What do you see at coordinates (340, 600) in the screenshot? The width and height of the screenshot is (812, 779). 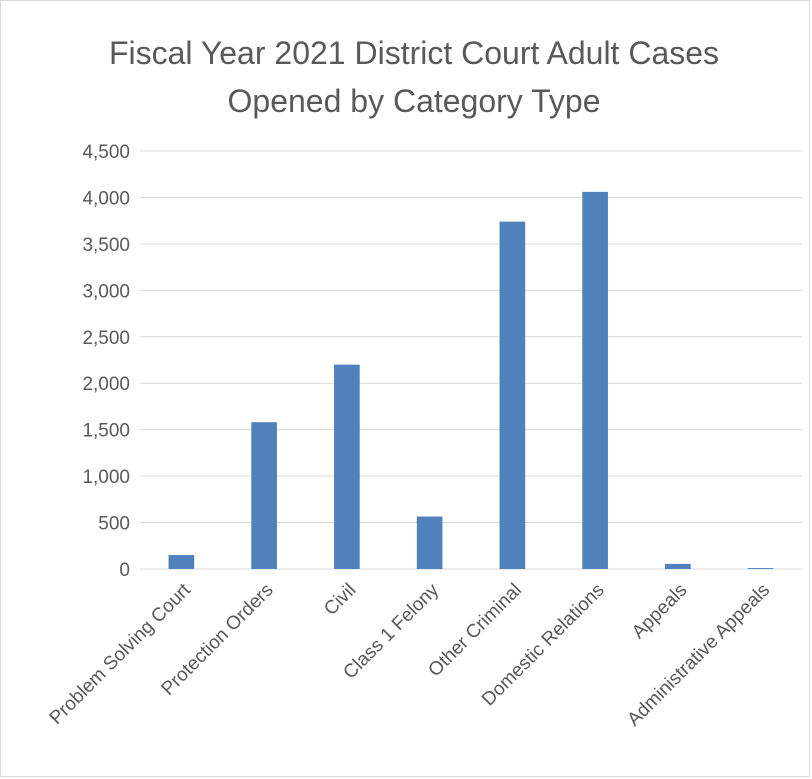 I see `x-tick-label: Civil` at bounding box center [340, 600].